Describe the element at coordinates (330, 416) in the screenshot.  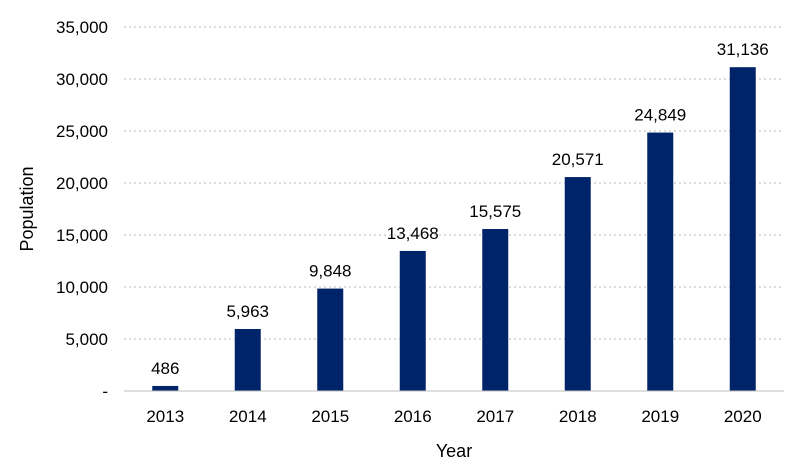
I see `x-tick-label: 2015` at that location.